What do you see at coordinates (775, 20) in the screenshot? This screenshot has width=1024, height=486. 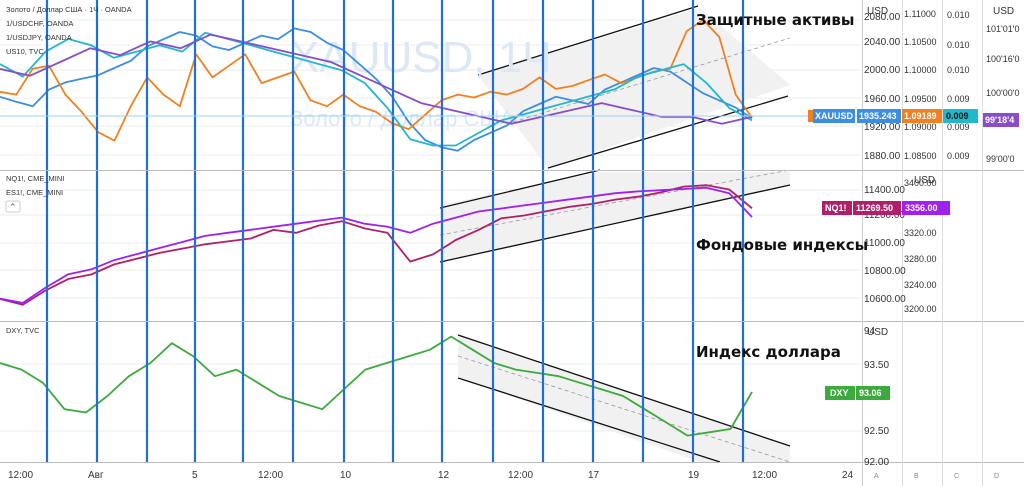 I see `annotation-safe-assets: Защитные активы` at bounding box center [775, 20].